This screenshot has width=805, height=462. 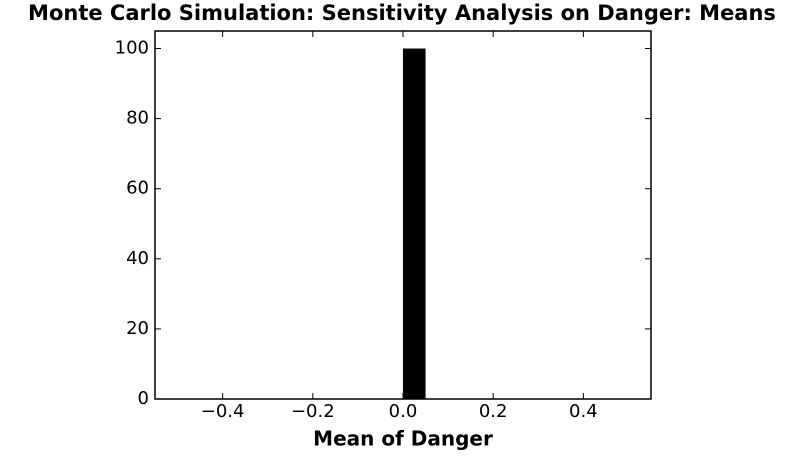 I want to click on y-tick-label: 40, so click(x=137, y=258).